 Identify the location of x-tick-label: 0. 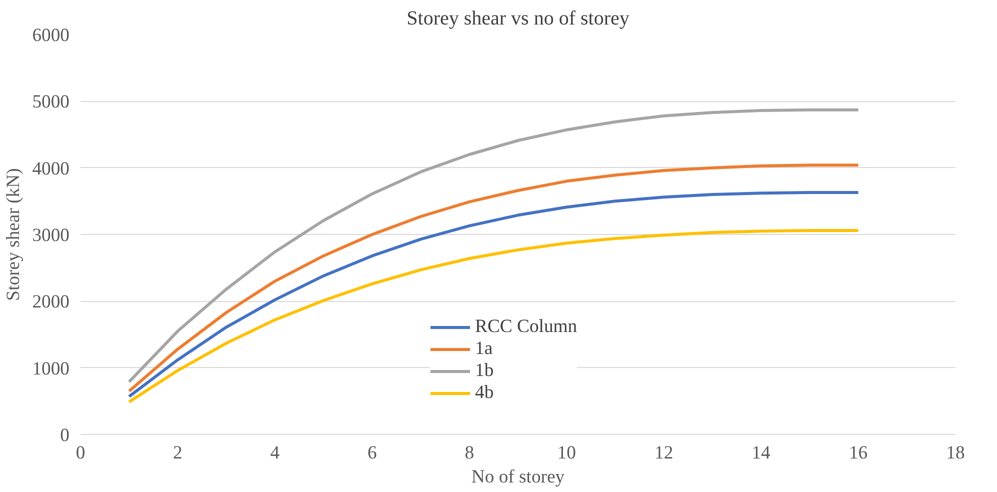
(81, 453).